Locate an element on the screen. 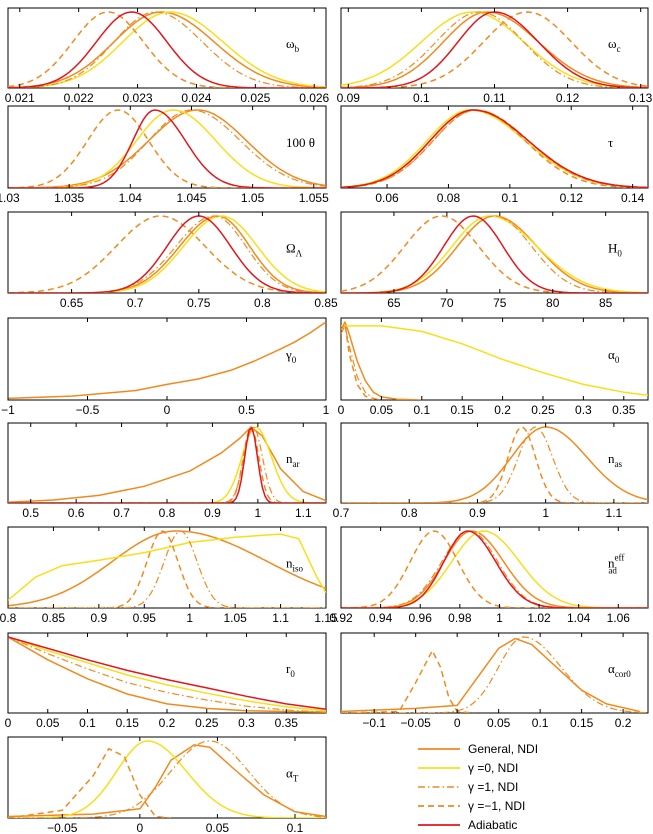 The height and width of the screenshot is (834, 653). panel-11: 0.92 0.94 0.96 0.98 1 1.02 1.04 1.06 neff ad is located at coordinates (489, 575).